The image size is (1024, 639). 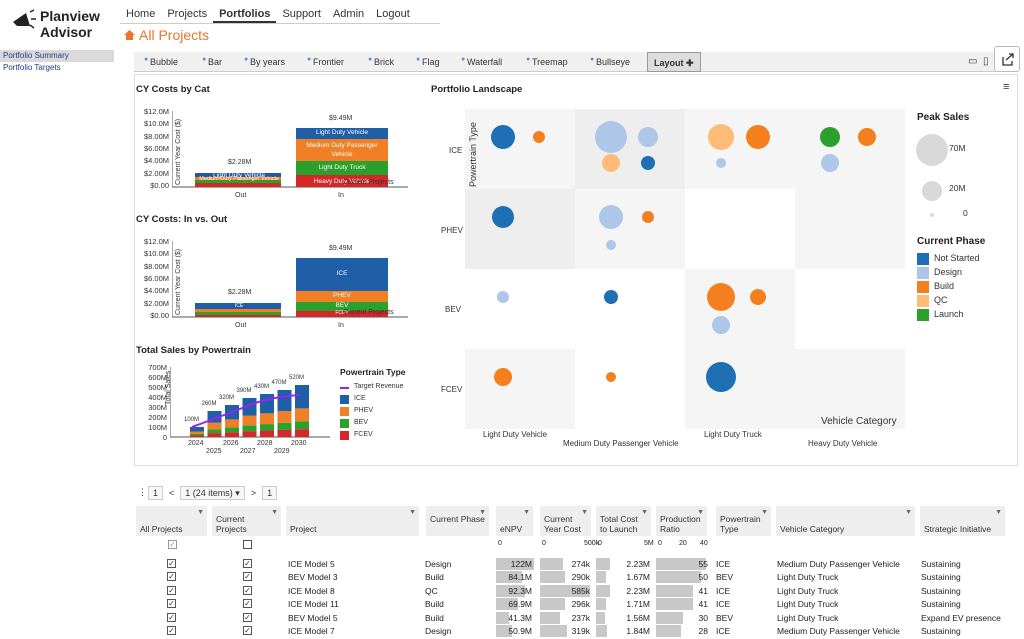 What do you see at coordinates (157, 427) in the screenshot?
I see `y-tick: 100M` at bounding box center [157, 427].